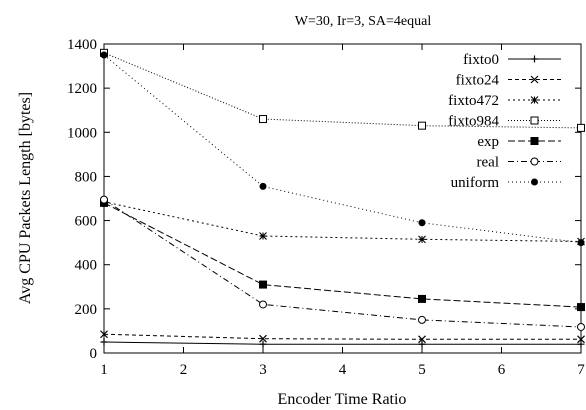 The width and height of the screenshot is (586, 410). I want to click on y-tick-label: 800, so click(86, 177).